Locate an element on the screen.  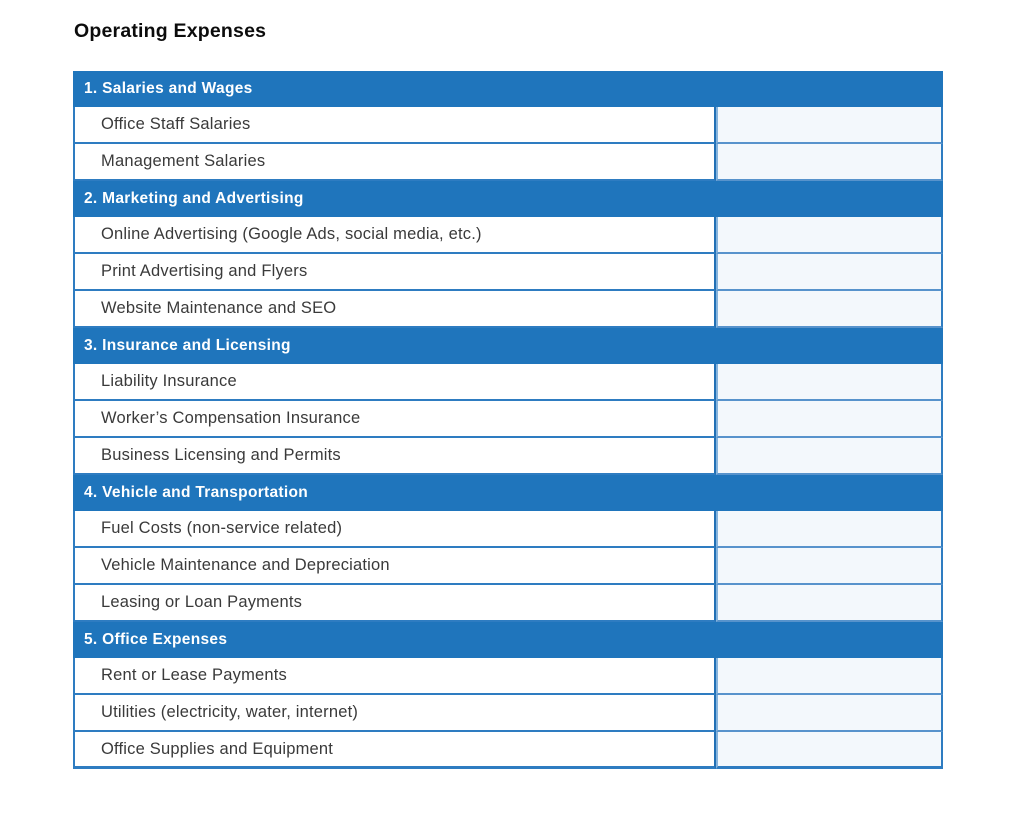
section-header-row: 1. Salaries and Wages is located at coordinates (508, 89).